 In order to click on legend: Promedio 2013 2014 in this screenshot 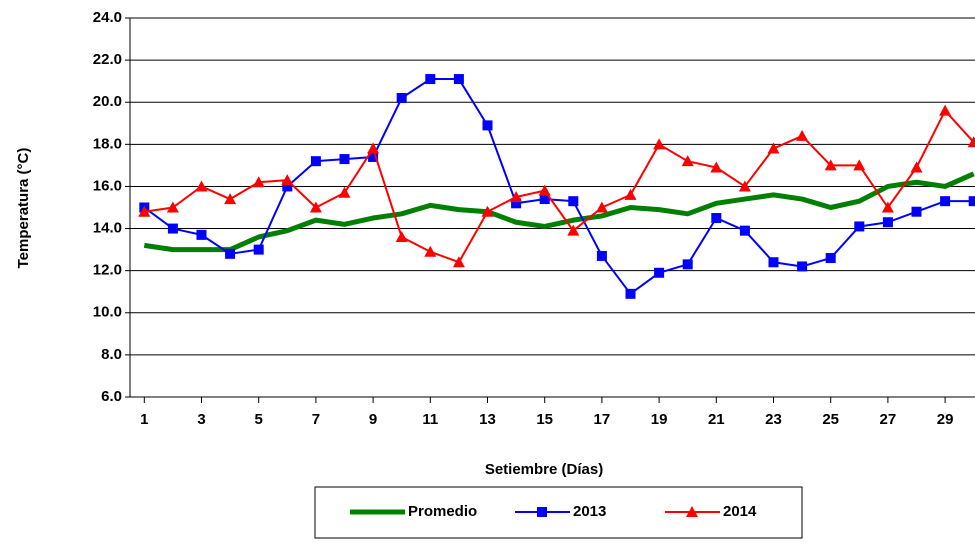, I will do `click(553, 511)`.